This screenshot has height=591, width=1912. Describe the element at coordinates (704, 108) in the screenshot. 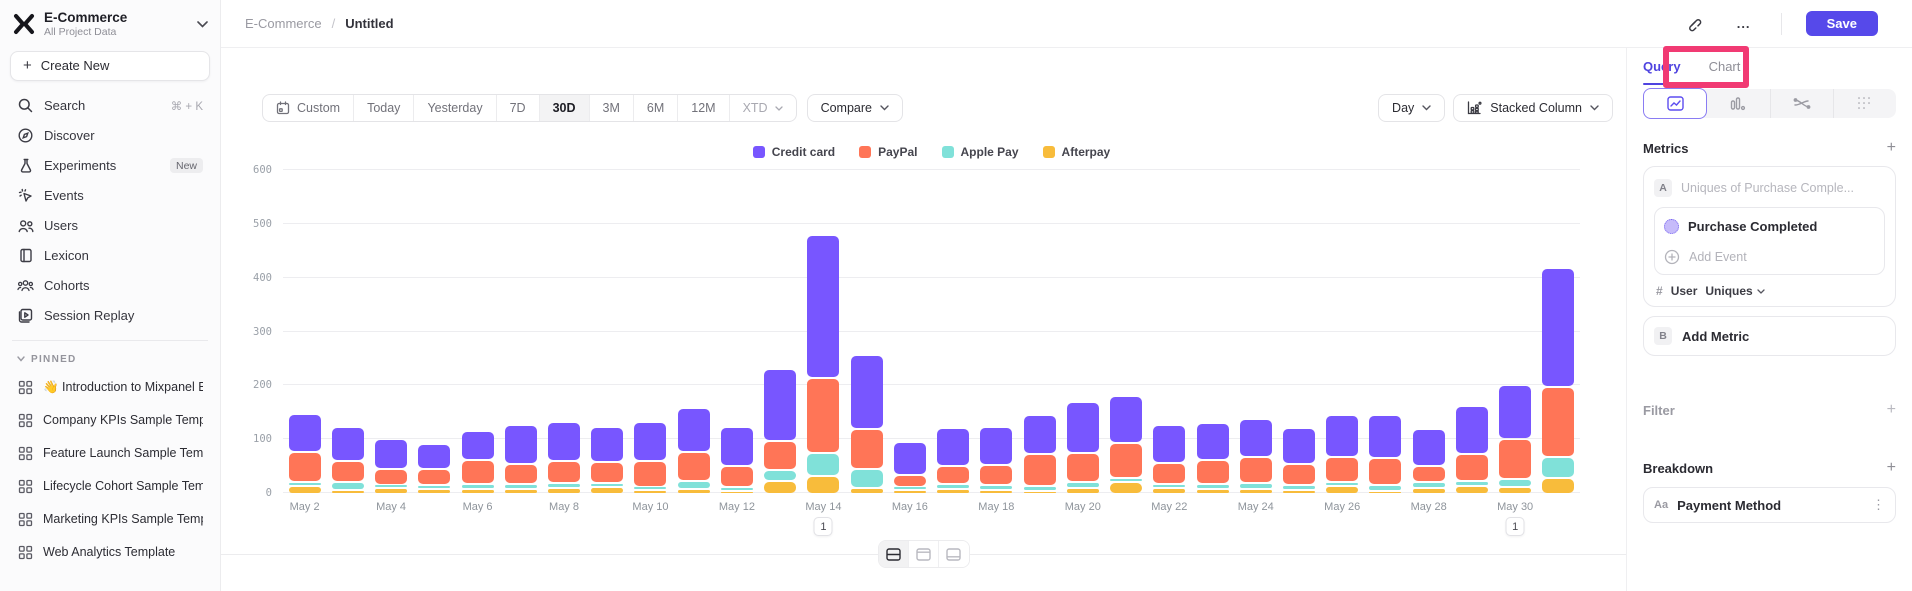

I see `range-12m: 12M` at that location.